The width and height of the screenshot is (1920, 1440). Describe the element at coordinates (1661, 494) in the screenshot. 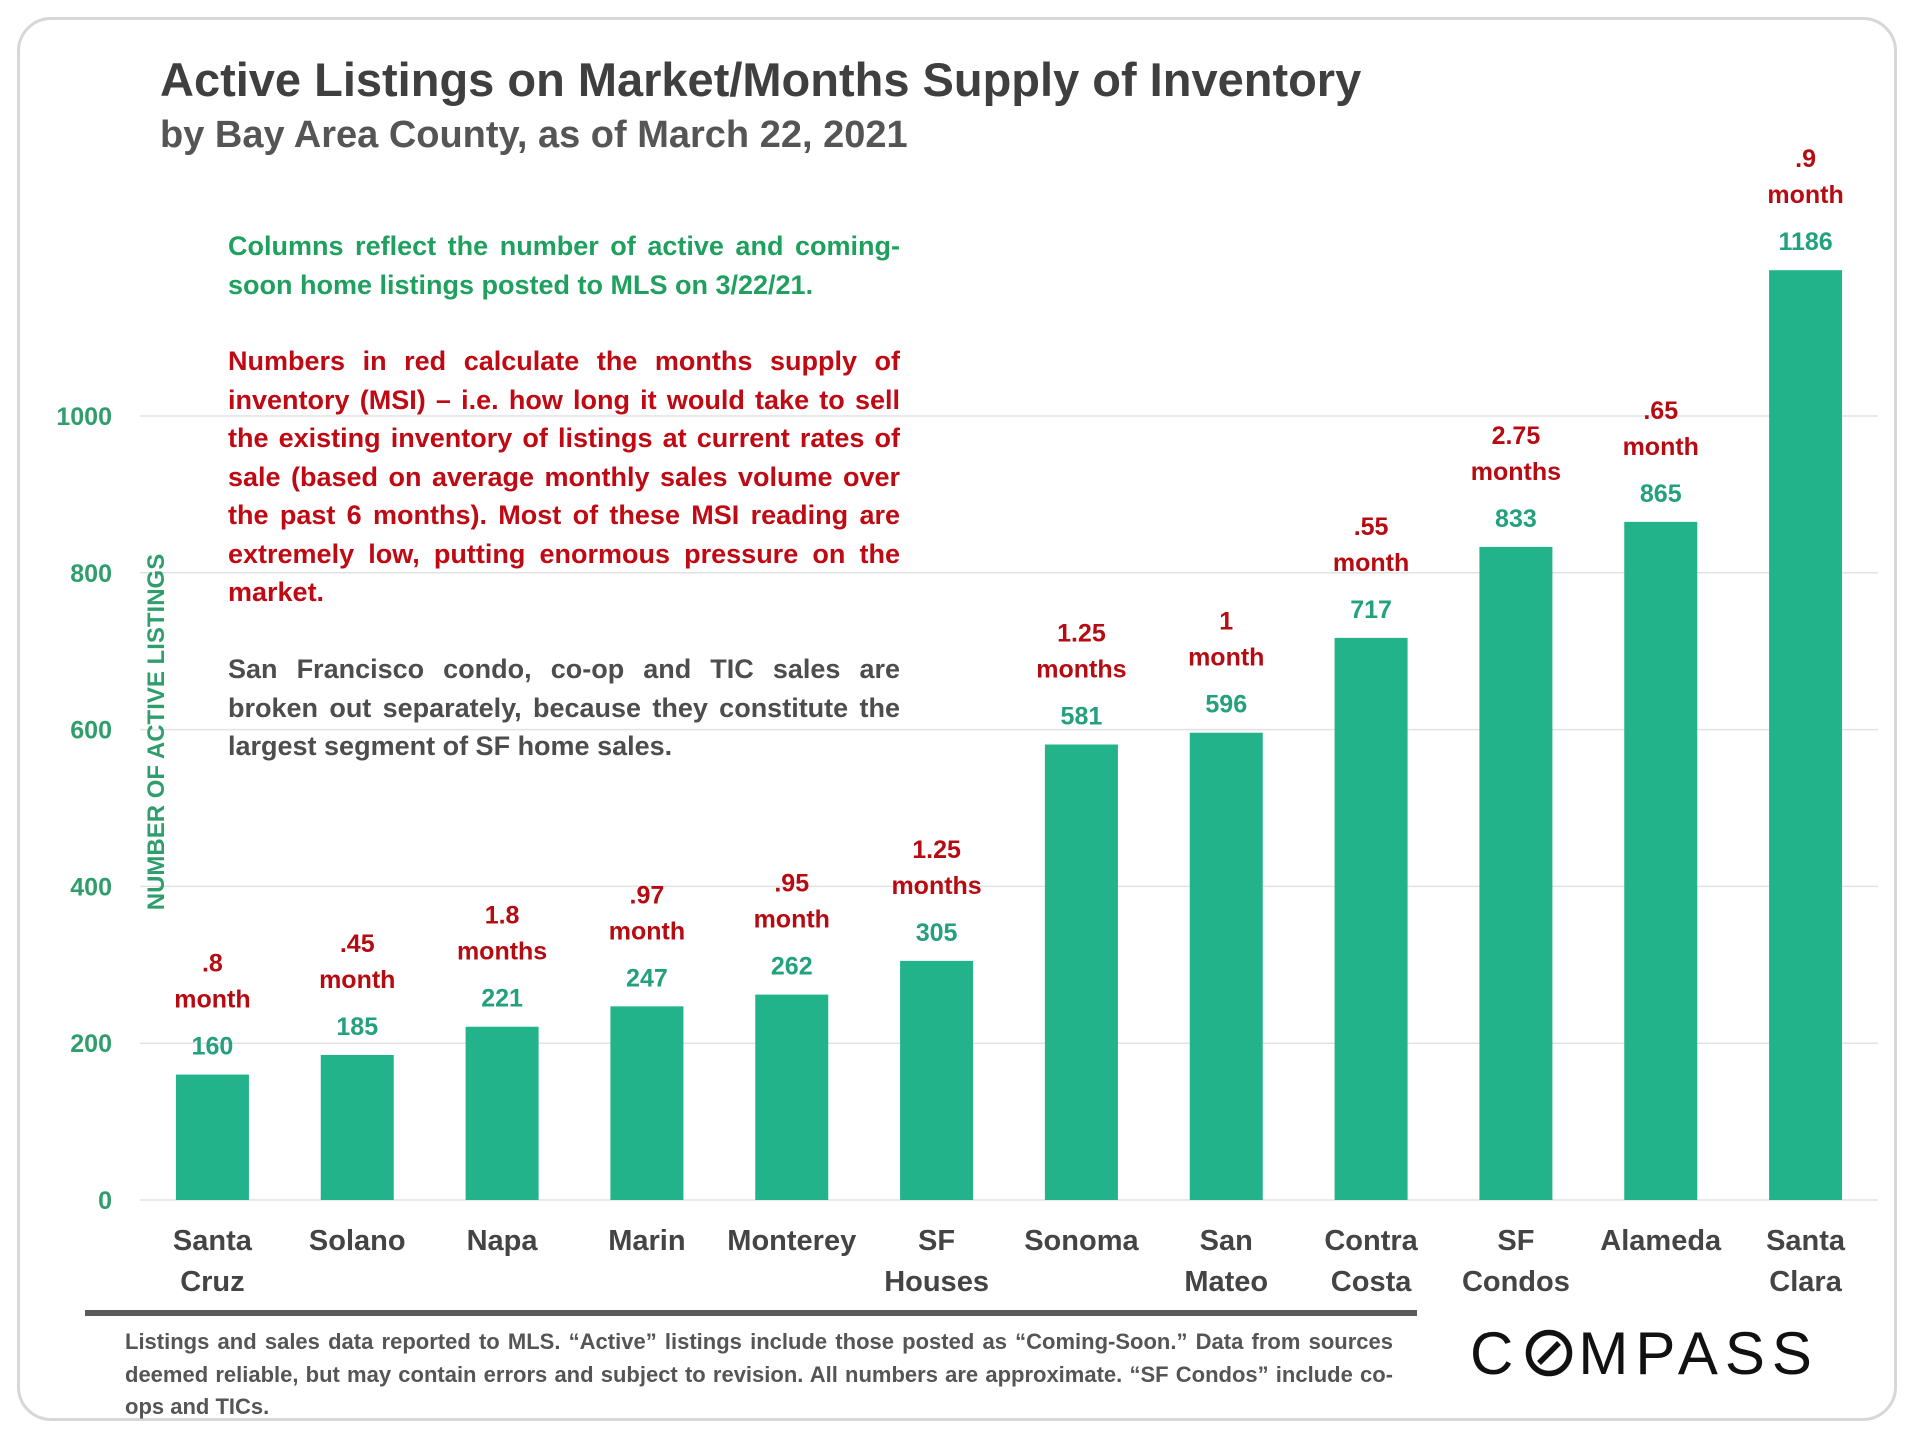

I see `bar-value-label: 865` at that location.